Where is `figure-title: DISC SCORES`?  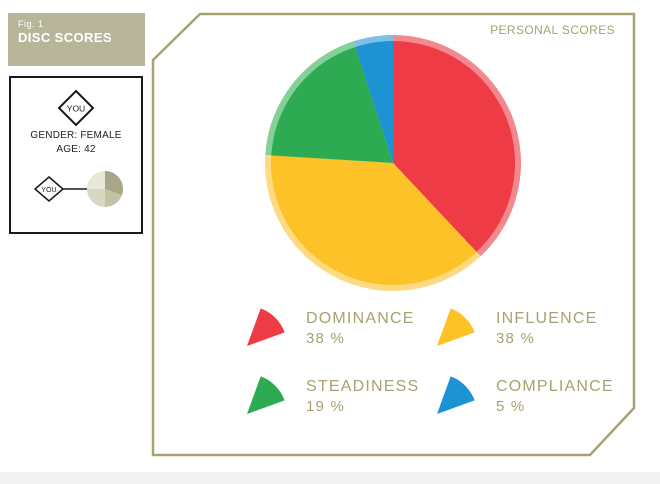 figure-title: DISC SCORES is located at coordinates (65, 37).